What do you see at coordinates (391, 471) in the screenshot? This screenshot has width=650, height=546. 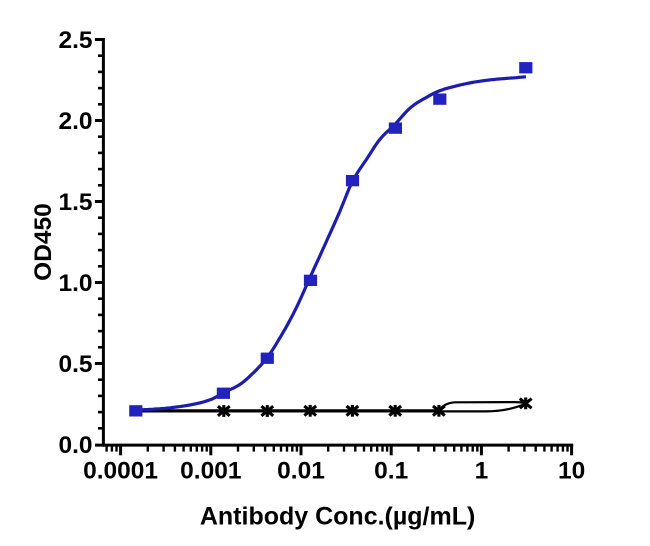 I see `svg-text: 0.1` at bounding box center [391, 471].